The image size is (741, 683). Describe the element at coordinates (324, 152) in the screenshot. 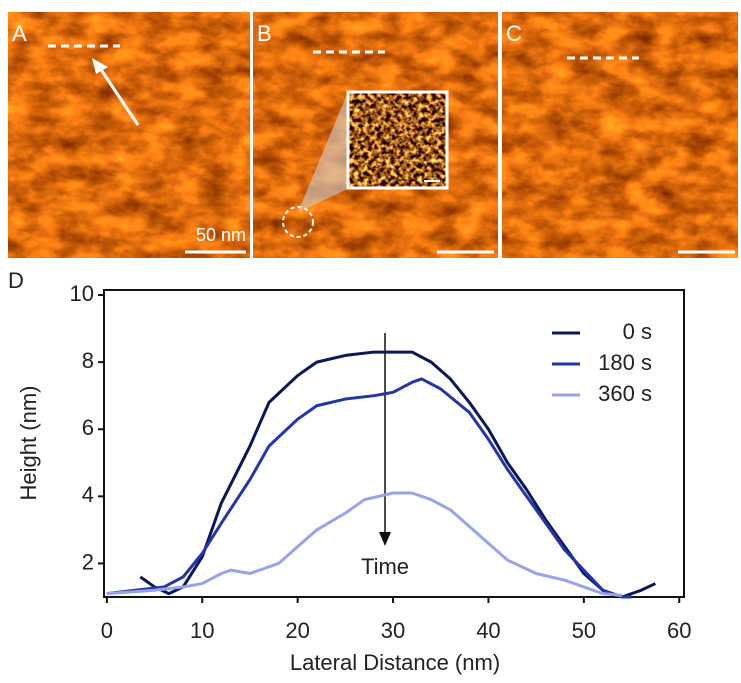

I see `zoom-cone` at that location.